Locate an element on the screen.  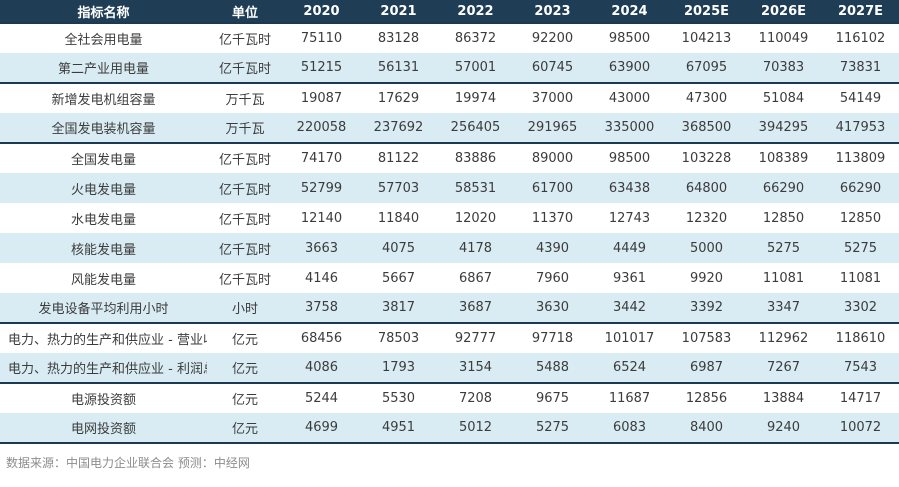
value-cell: 110049 is located at coordinates (783, 38).